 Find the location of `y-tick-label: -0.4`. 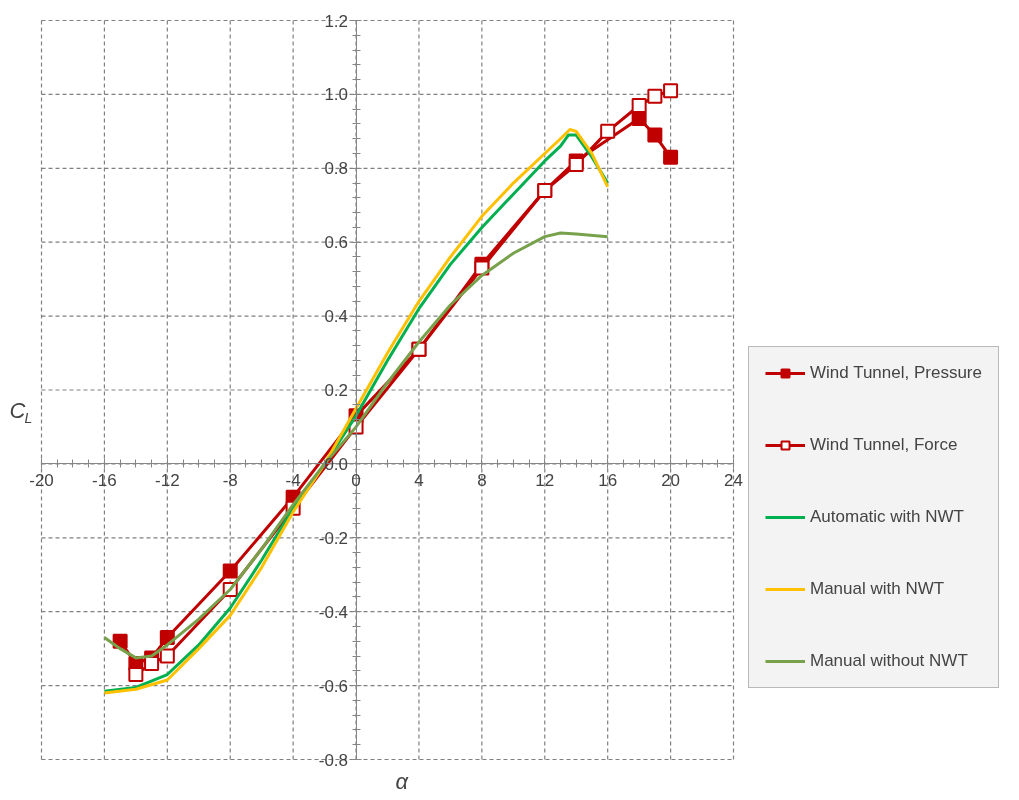

y-tick-label: -0.4 is located at coordinates (333, 612).